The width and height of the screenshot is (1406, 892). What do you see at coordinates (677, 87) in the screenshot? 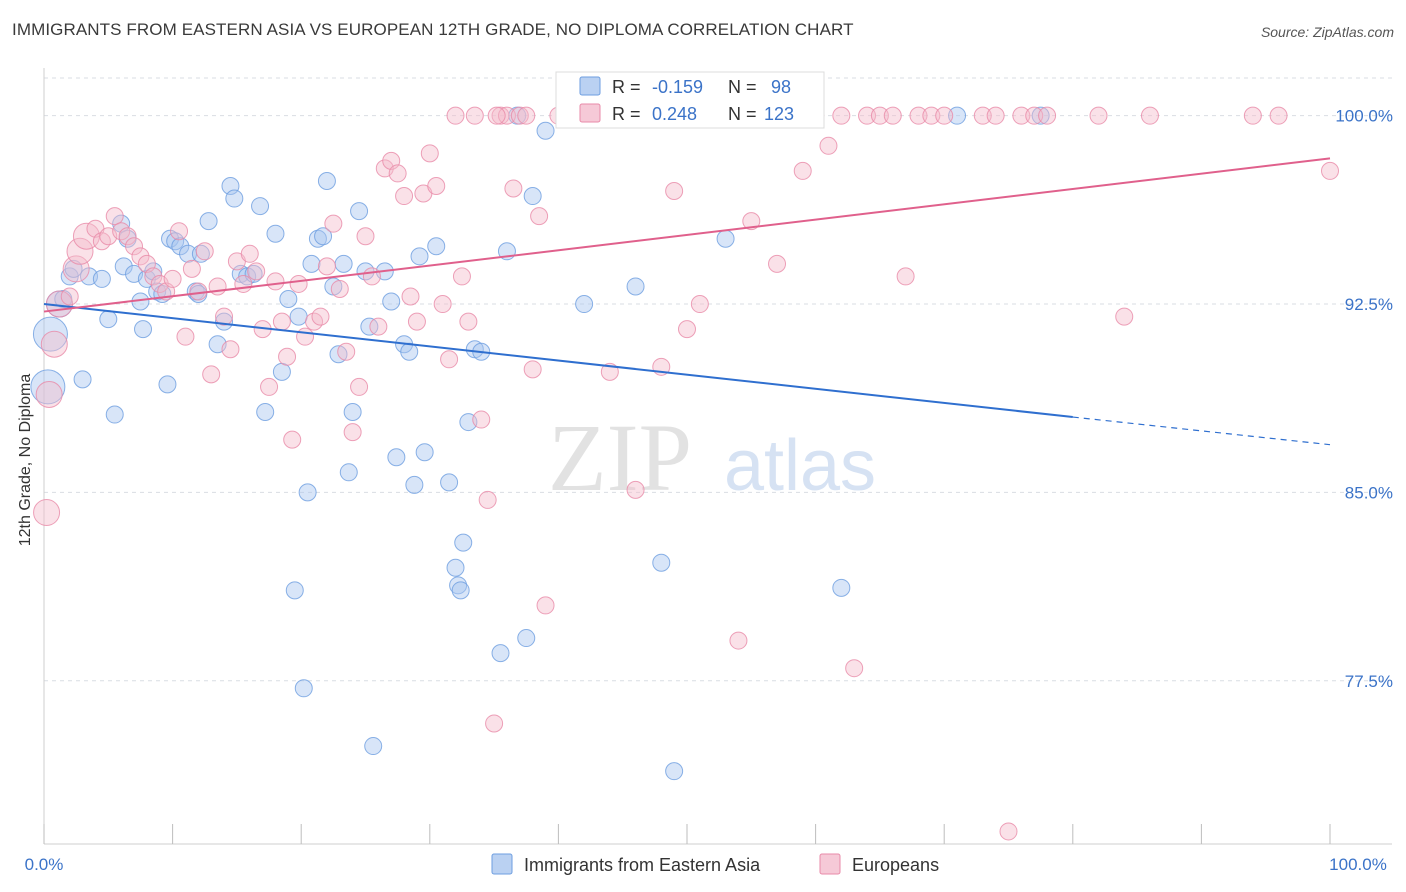
I see `legend-r-value-blue: -0.159` at bounding box center [677, 87].